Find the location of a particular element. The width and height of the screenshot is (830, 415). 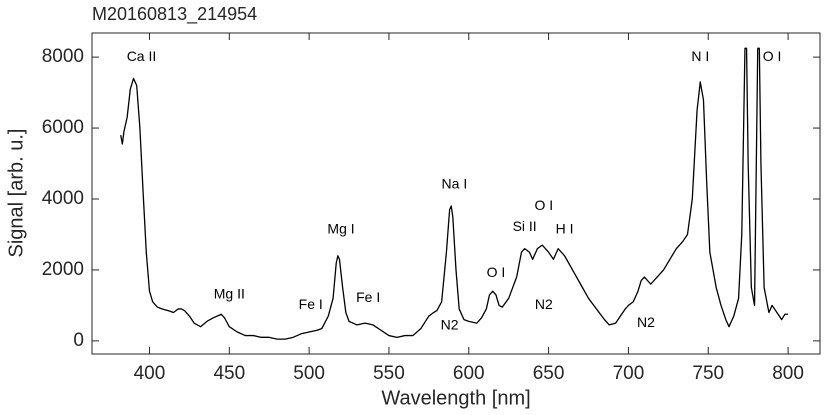

x-tick-label: 600 is located at coordinates (469, 373).